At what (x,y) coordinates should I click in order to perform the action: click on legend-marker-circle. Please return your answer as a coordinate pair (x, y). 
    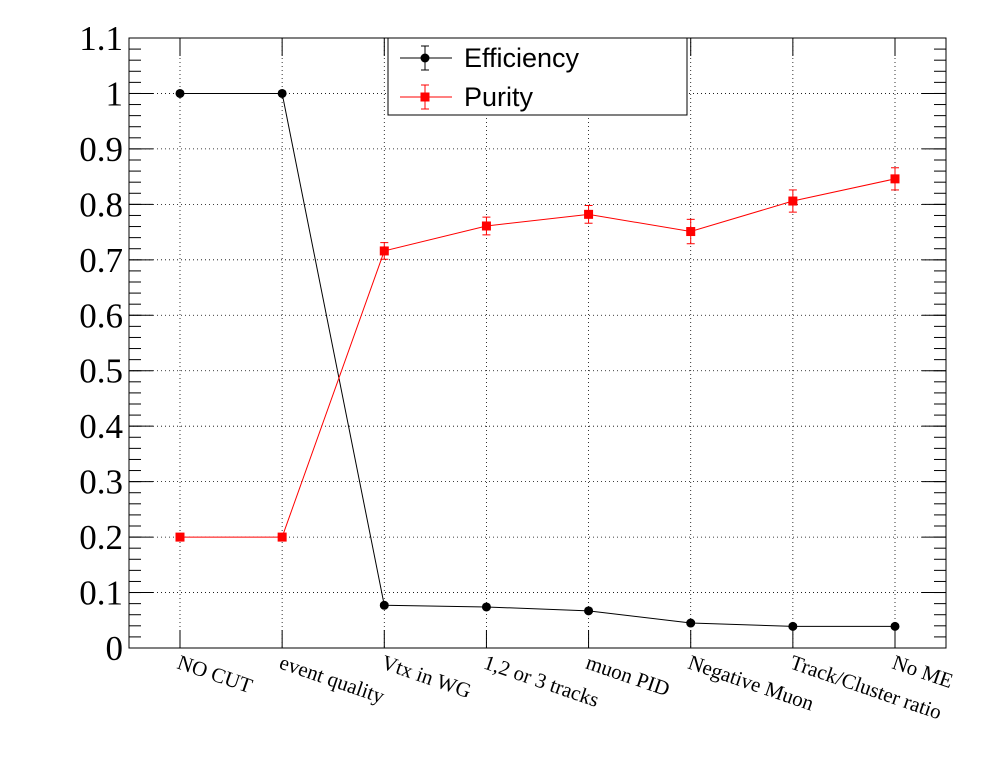
    Looking at the image, I should click on (425, 58).